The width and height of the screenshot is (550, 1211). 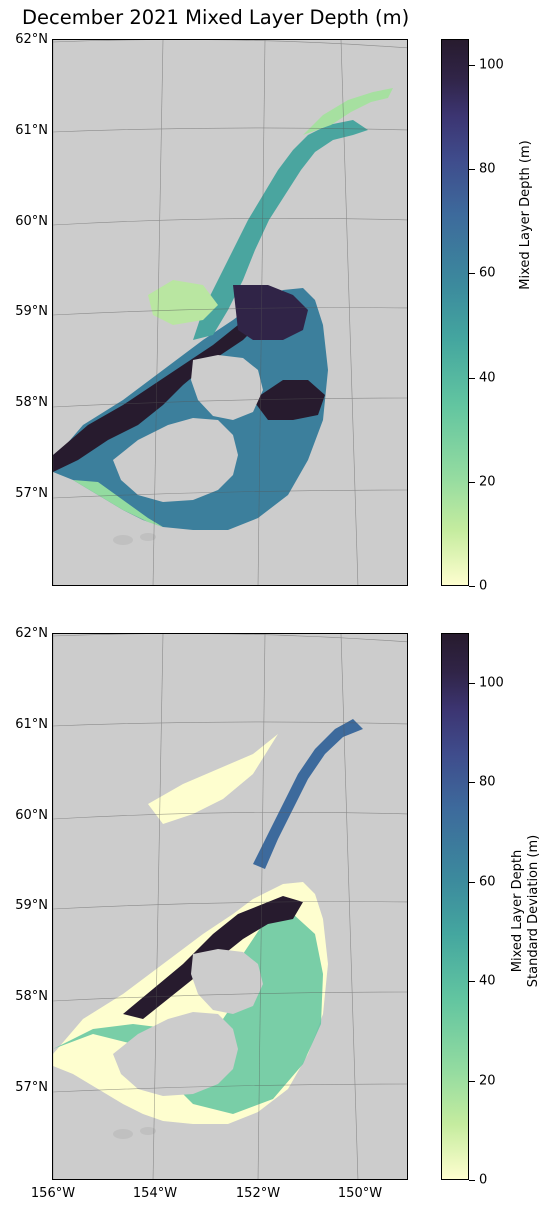 I want to click on std-inlet-channel, so click(x=308, y=794).